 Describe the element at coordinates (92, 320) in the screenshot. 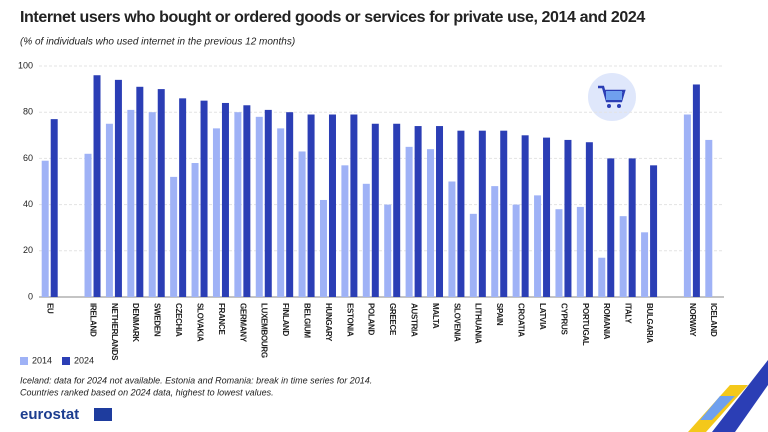

I see `x-tick-label: IRELAND` at that location.